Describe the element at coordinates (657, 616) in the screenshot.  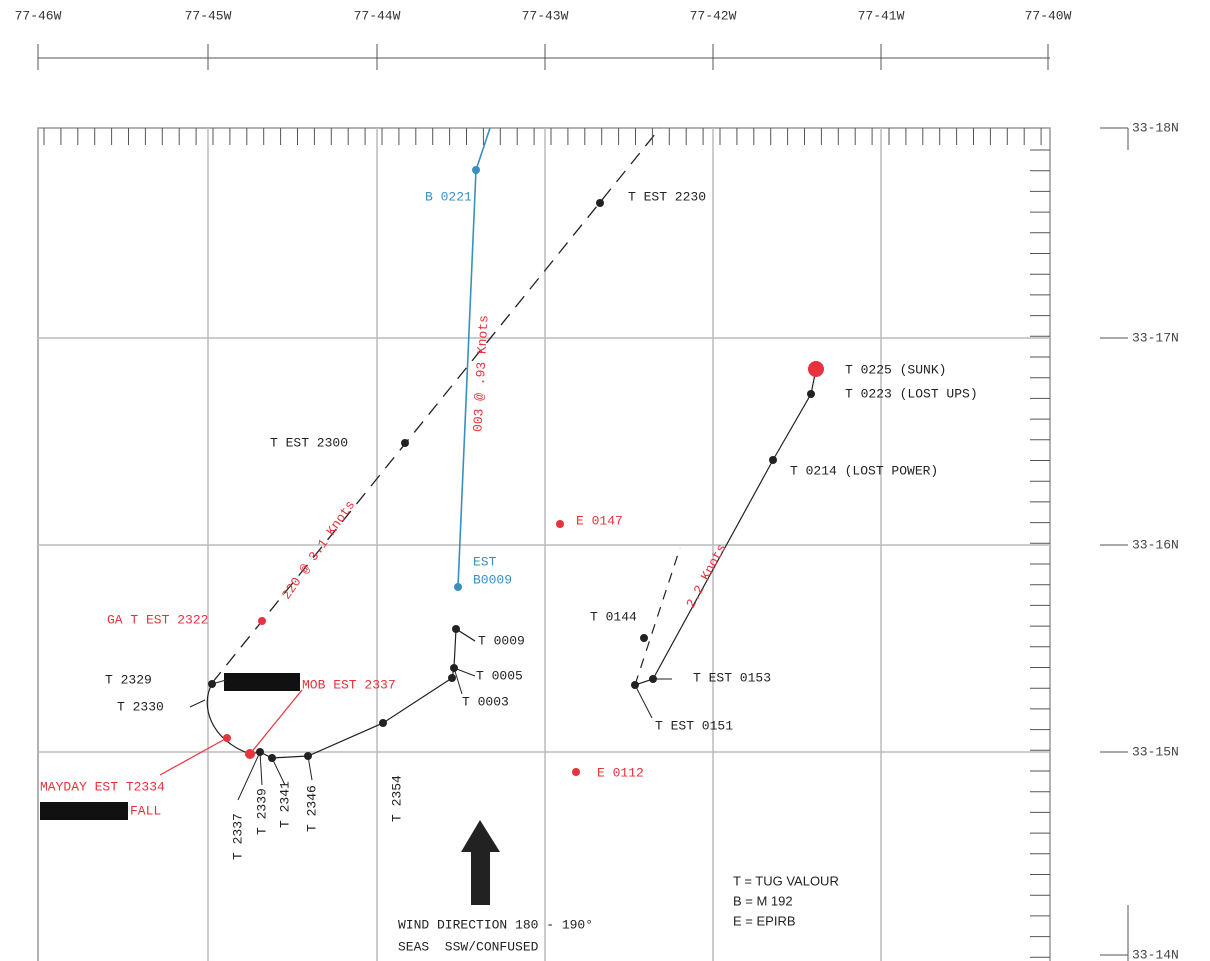
I see `estimated-track` at that location.